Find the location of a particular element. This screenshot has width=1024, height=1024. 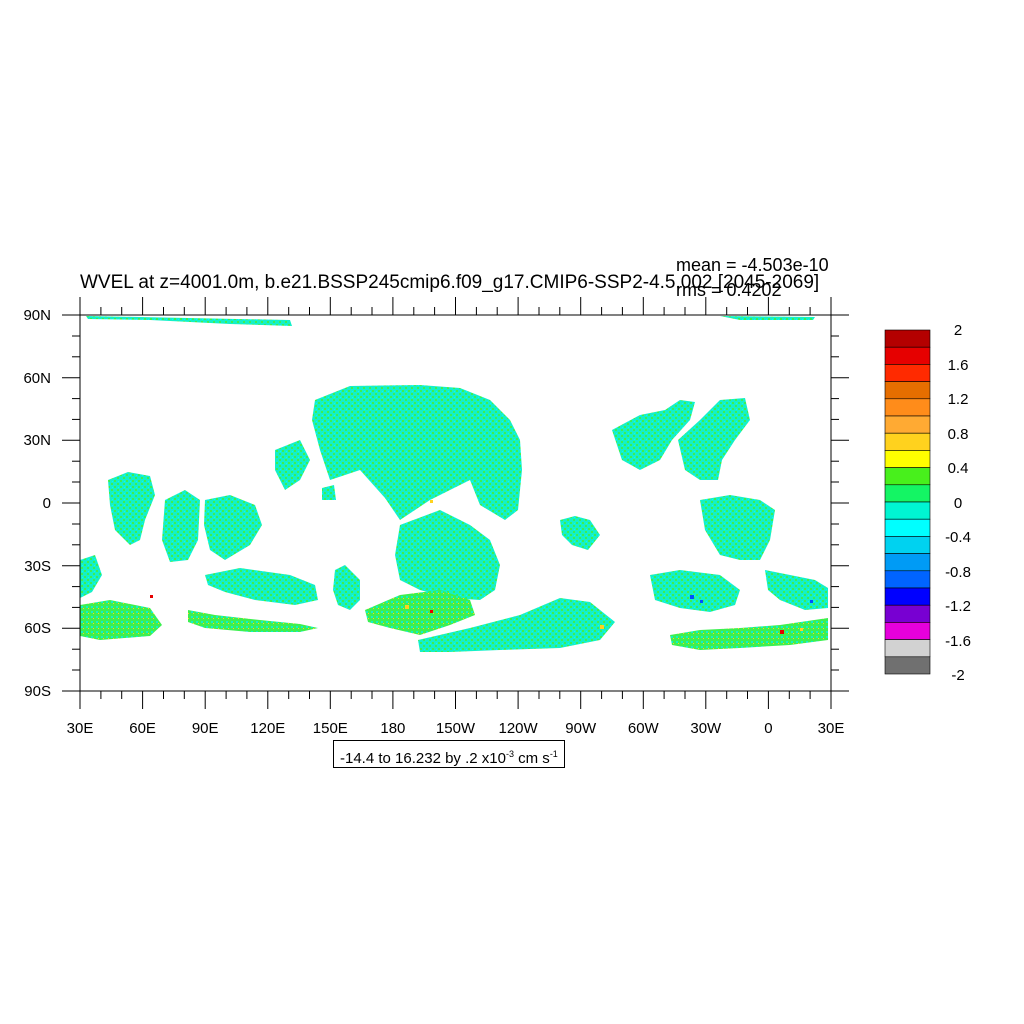

cb-label-neg-0-4: -0.4 is located at coordinates (958, 537).